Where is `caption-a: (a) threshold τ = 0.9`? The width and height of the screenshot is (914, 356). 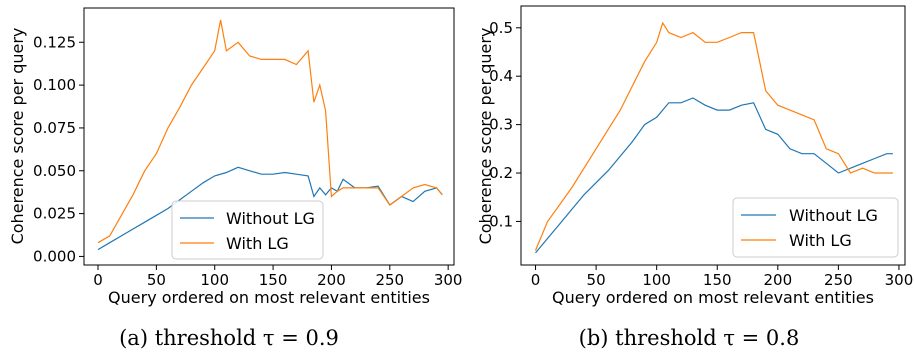 caption-a: (a) threshold τ = 0.9 is located at coordinates (229, 338).